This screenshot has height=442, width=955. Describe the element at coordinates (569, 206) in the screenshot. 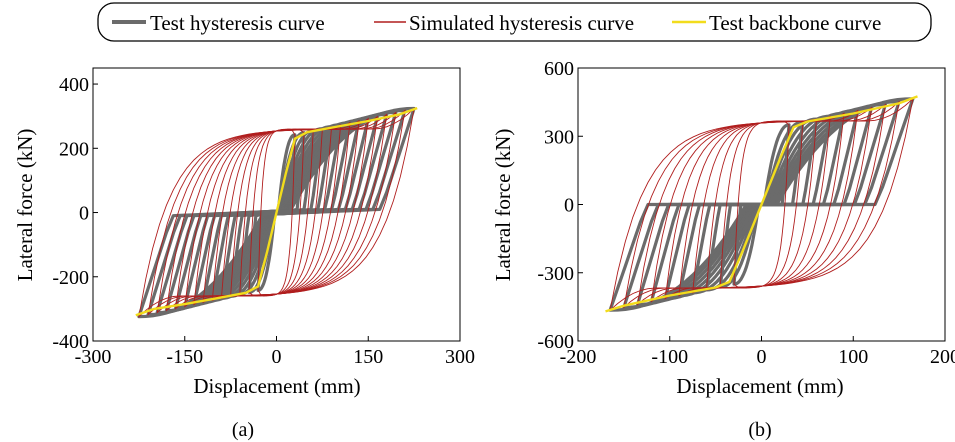

I see `y-tick-label-b-0: 0` at that location.